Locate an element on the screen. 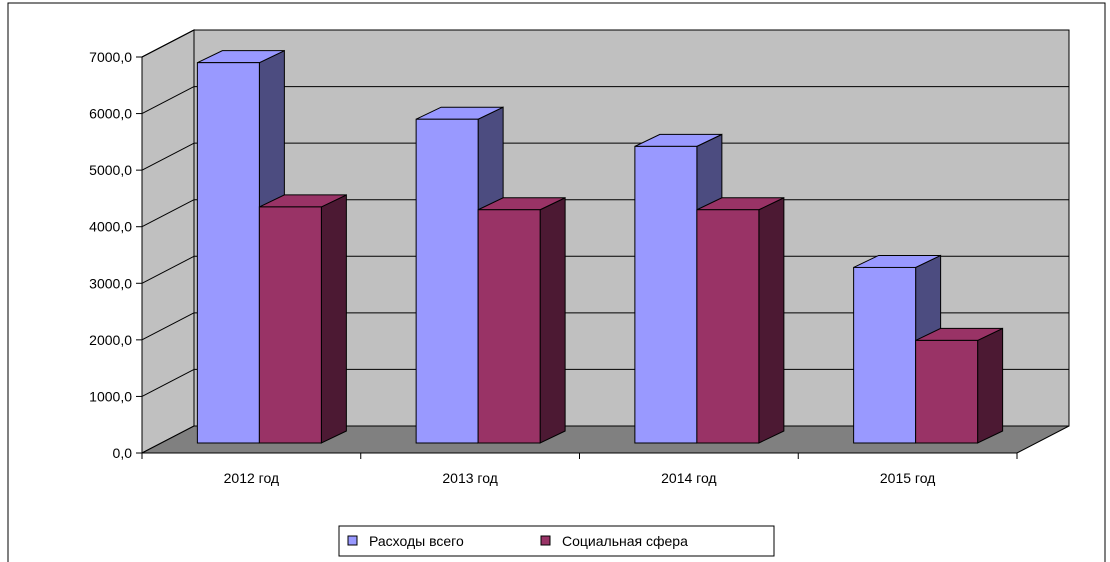 The image size is (1110, 562). legend: Расходы всего Социальная сфера is located at coordinates (556, 541).